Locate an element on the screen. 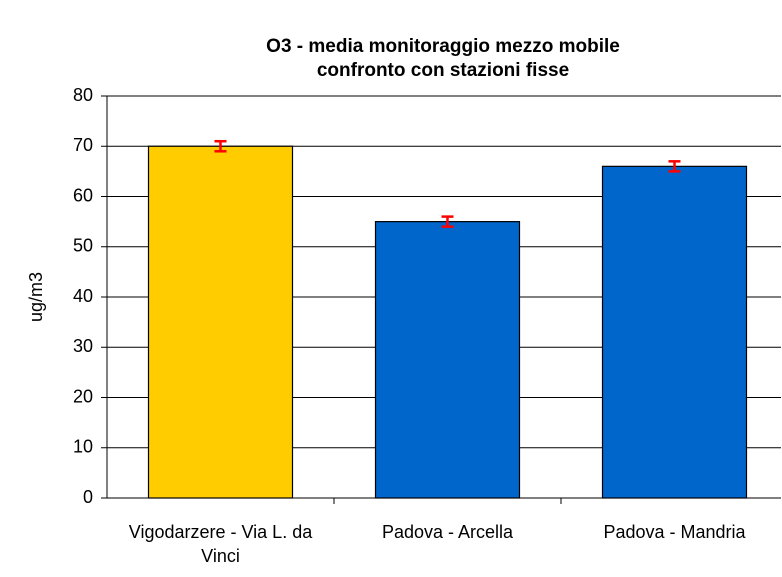 This screenshot has width=782, height=577. y-tick-label: 80 is located at coordinates (83, 95).